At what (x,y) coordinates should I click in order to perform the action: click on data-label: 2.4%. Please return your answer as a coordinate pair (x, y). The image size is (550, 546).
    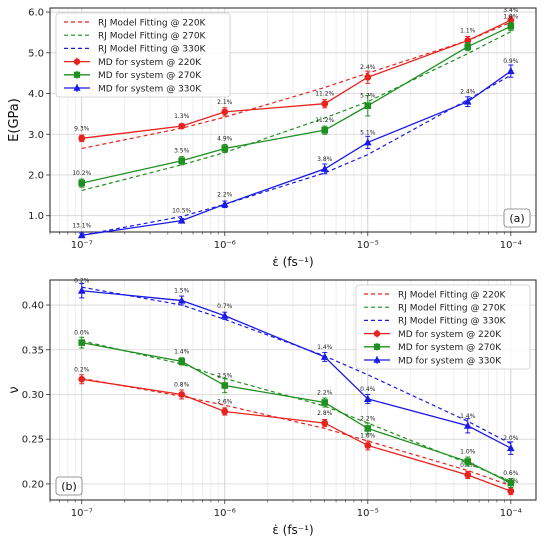
    Looking at the image, I should click on (368, 67).